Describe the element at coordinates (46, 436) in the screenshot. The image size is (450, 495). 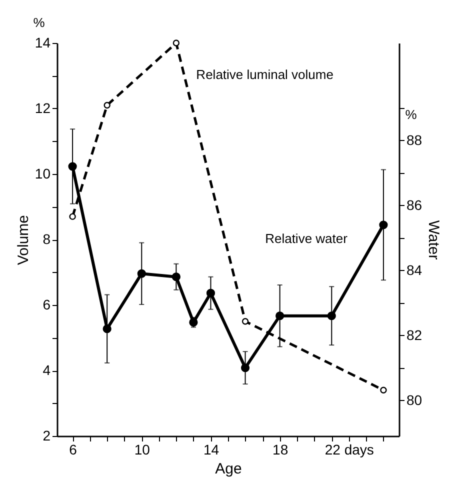
I see `y-tick-label: 2` at that location.